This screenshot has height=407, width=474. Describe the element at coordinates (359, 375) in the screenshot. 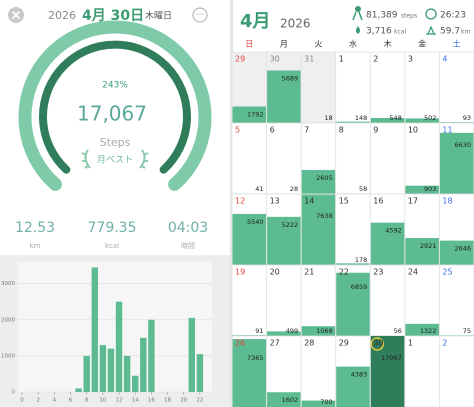

I see `steps-label: 4383` at that location.